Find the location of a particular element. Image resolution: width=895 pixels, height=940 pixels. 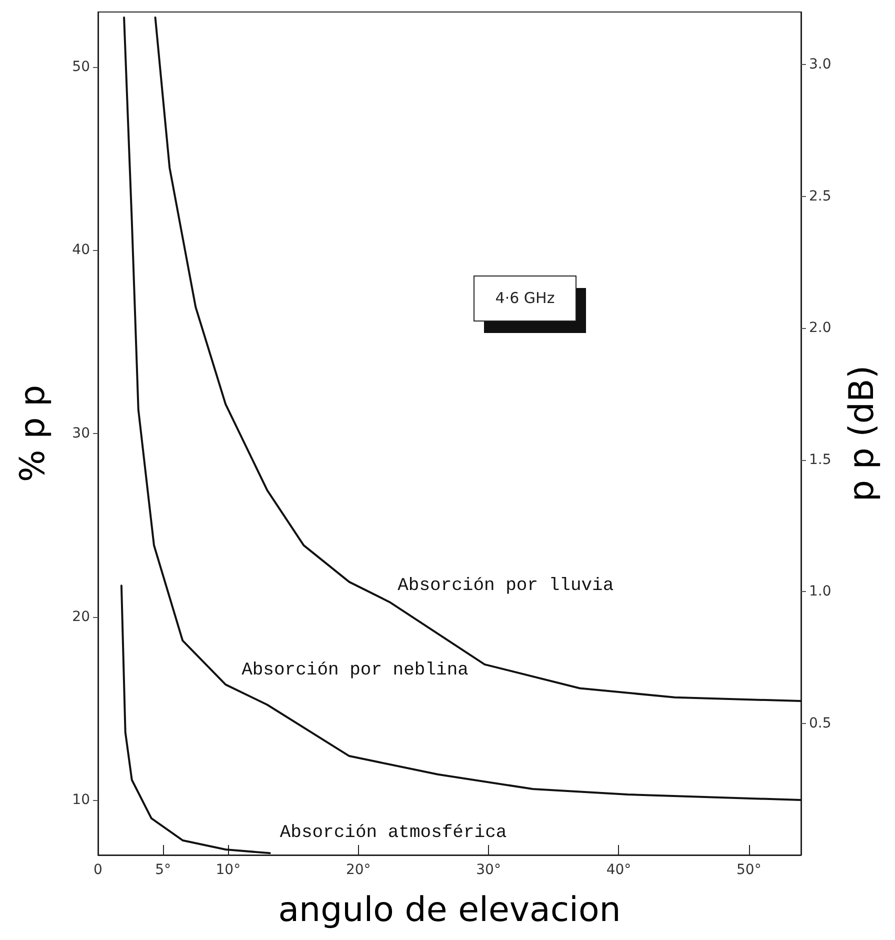

x-axis-title: angulo de elevacion is located at coordinates (449, 910).